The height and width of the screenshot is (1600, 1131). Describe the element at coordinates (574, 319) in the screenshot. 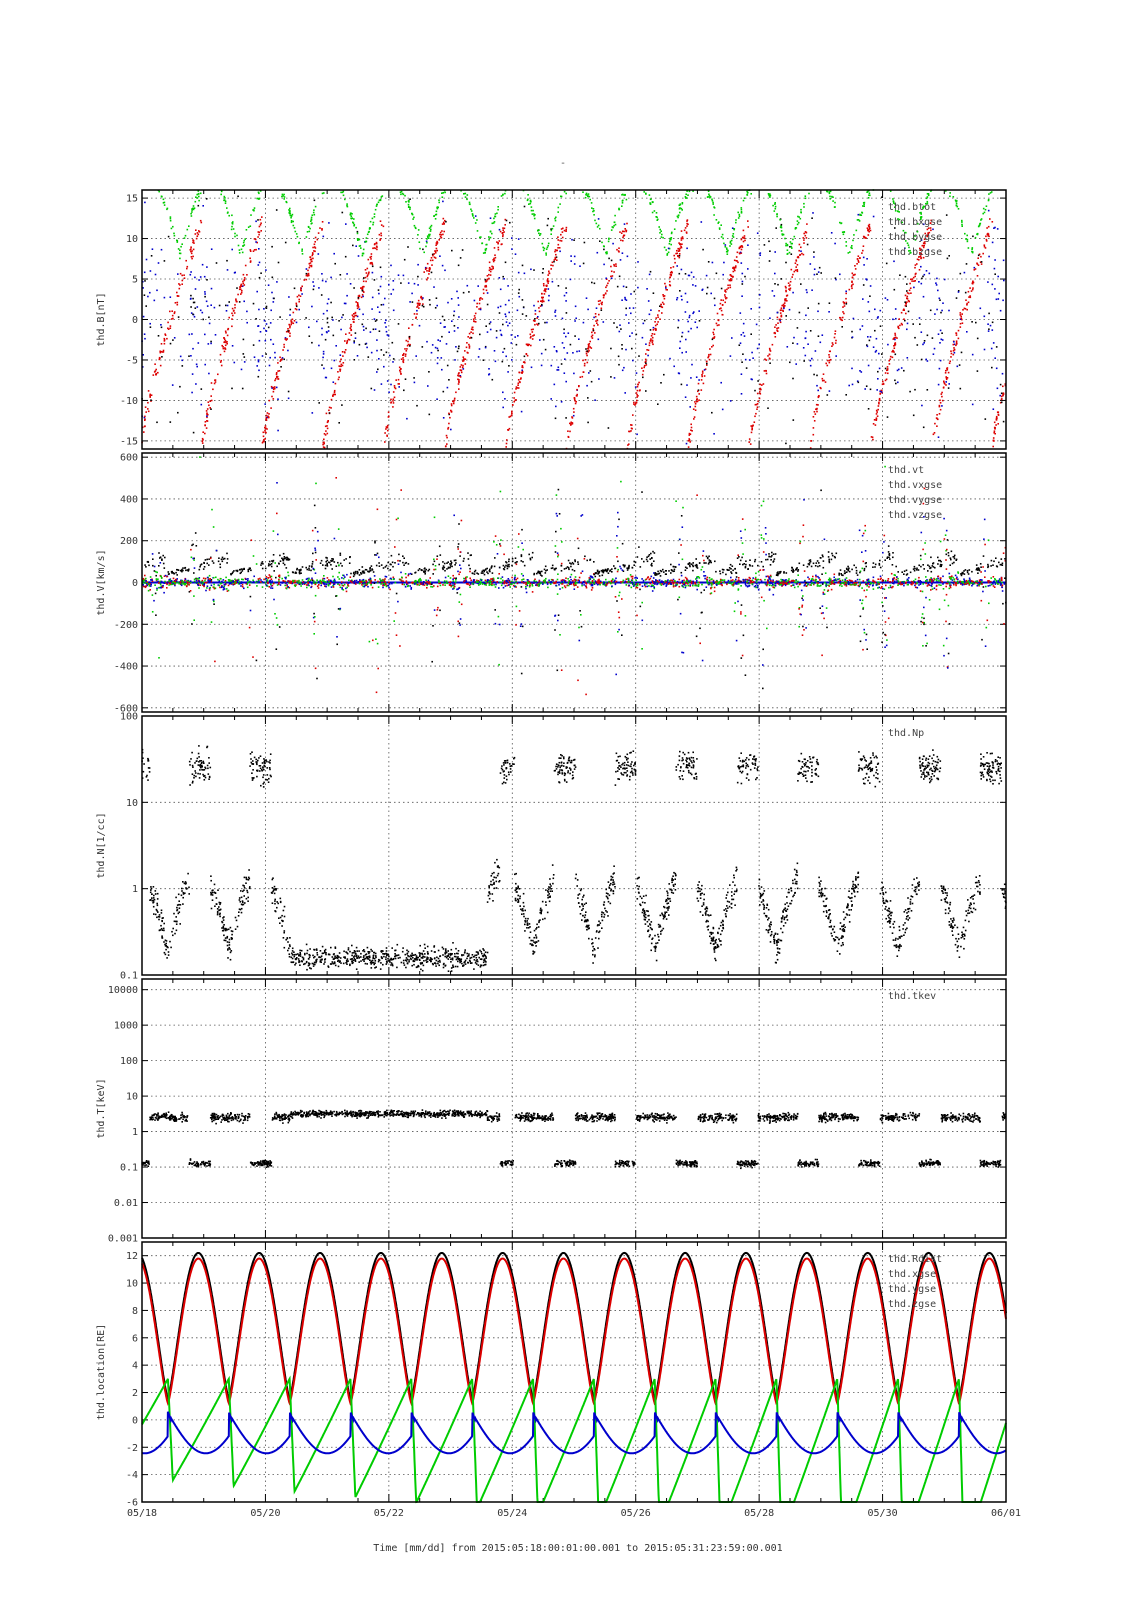

I see `panel-1-data` at that location.